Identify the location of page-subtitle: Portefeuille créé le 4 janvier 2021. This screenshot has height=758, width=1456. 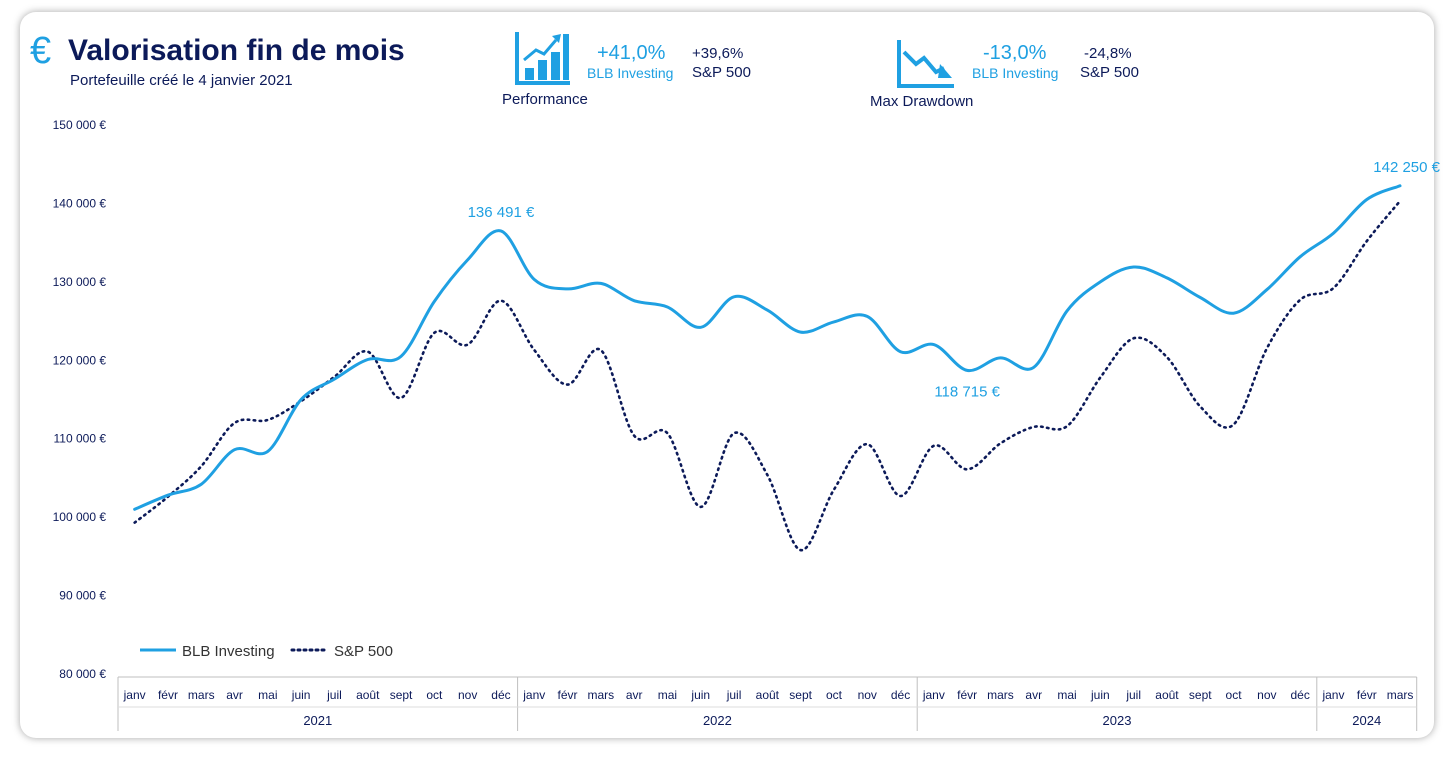
(181, 80).